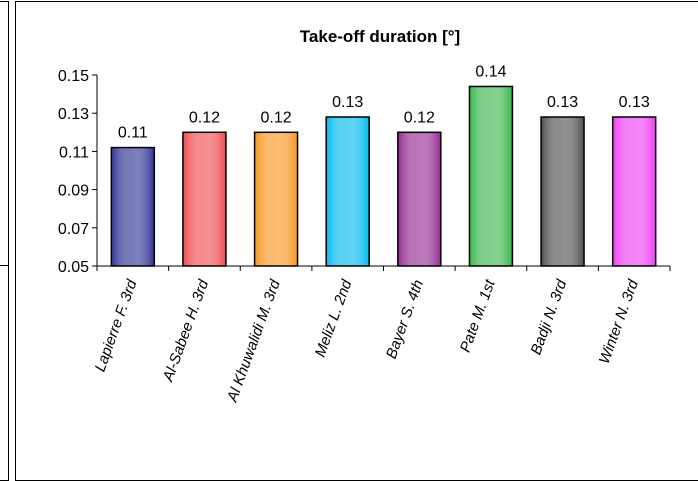 The width and height of the screenshot is (698, 481). What do you see at coordinates (4, 265) in the screenshot?
I see `adjacent-chart-axis-stub` at bounding box center [4, 265].